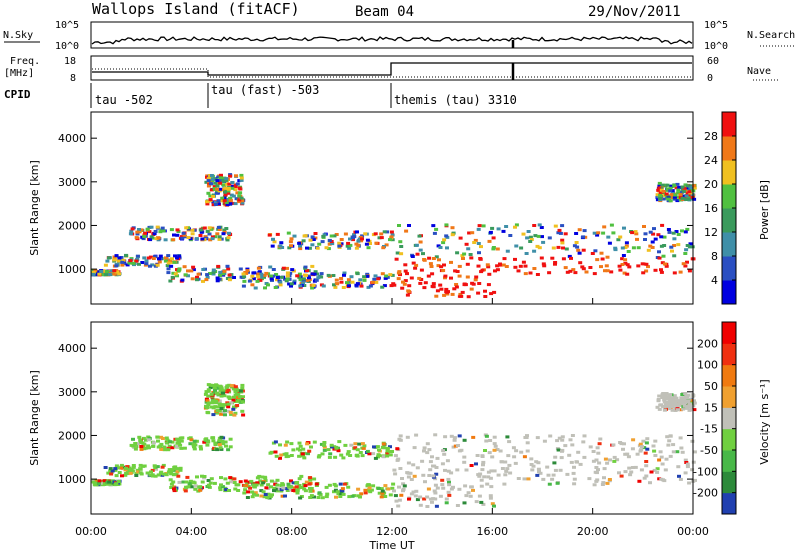 The height and width of the screenshot is (554, 800). Describe the element at coordinates (705, 471) in the screenshot. I see `colorbar-tick-label: -100` at that location.